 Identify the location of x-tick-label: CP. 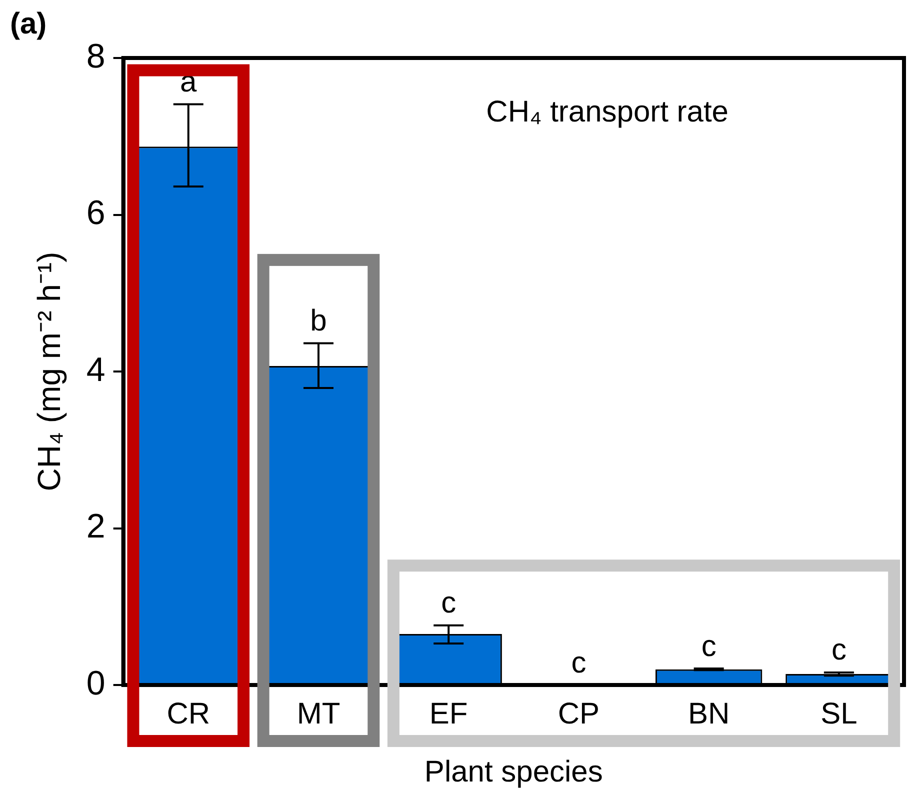
(579, 713).